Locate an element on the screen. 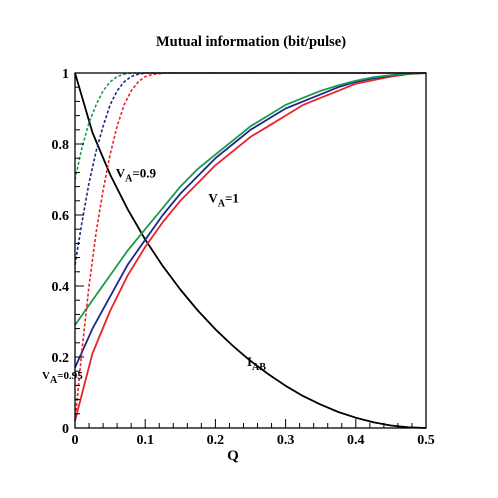 The height and width of the screenshot is (498, 498). y-tick-label: 0.4 is located at coordinates (61, 287).